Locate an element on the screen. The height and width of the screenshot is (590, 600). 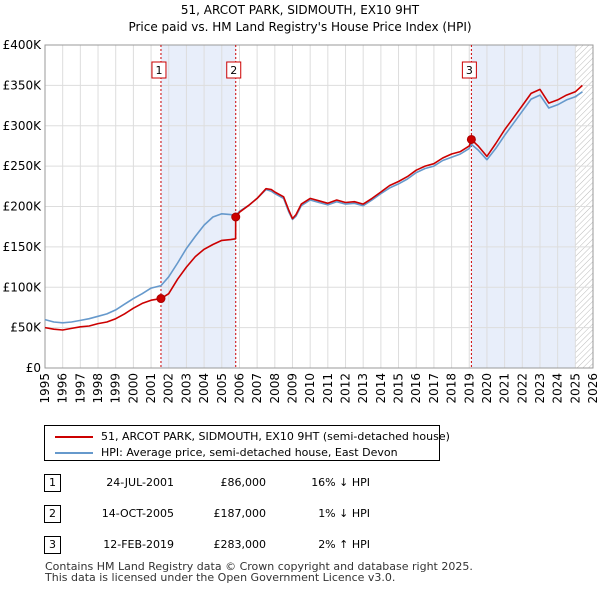
x-tick-label: 2010 is located at coordinates (310, 388).